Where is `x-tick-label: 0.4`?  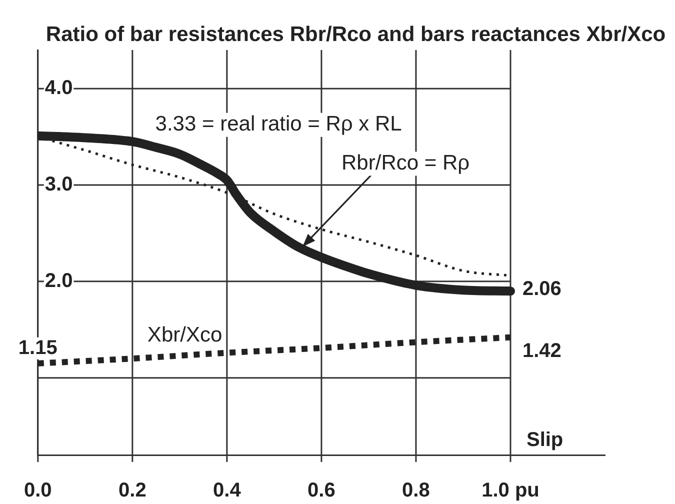 x-tick-label: 0.4 is located at coordinates (227, 491).